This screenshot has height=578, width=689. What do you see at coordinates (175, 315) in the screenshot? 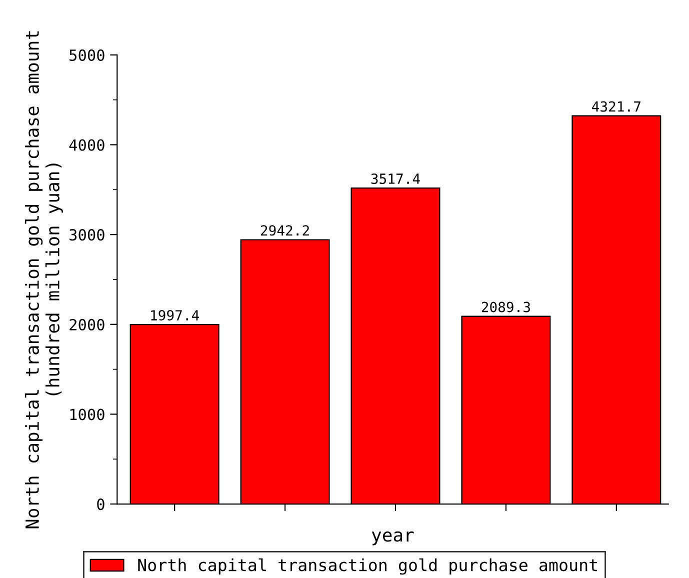
I see `data-label: 1997.4` at bounding box center [175, 315].